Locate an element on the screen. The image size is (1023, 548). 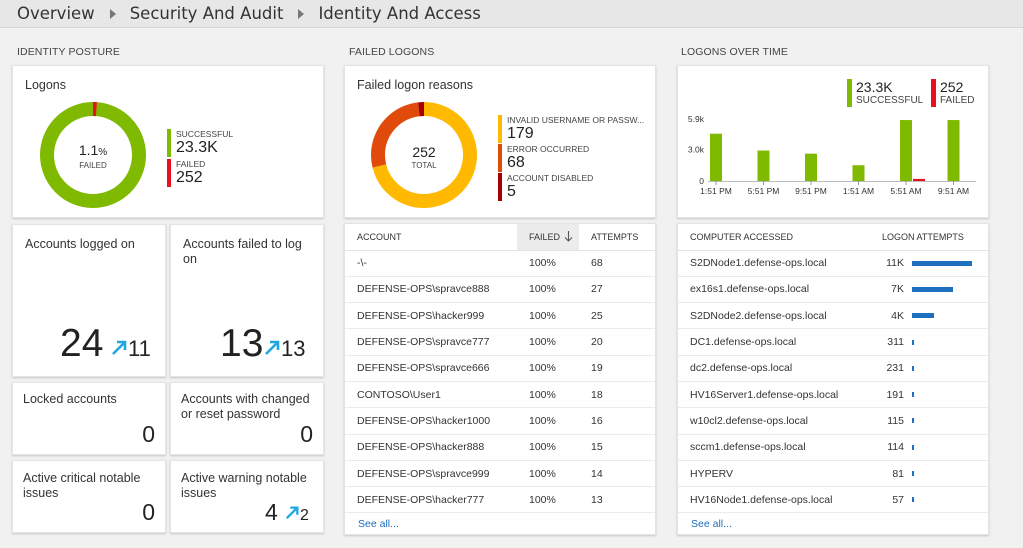
legend-value: 252 is located at coordinates (189, 177).